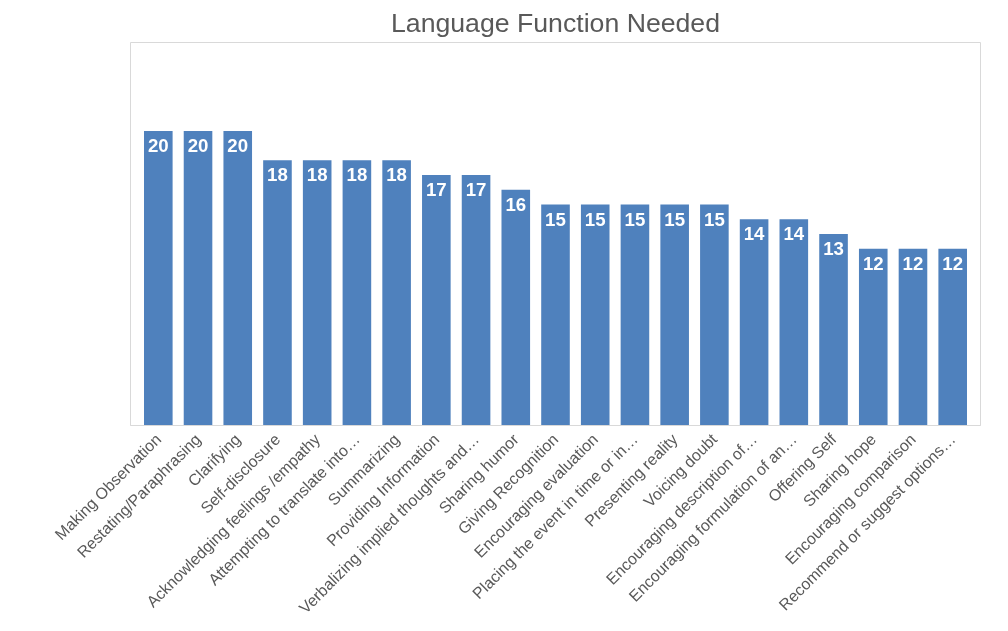  Describe the element at coordinates (516, 204) in the screenshot. I see `data-label: 16` at that location.